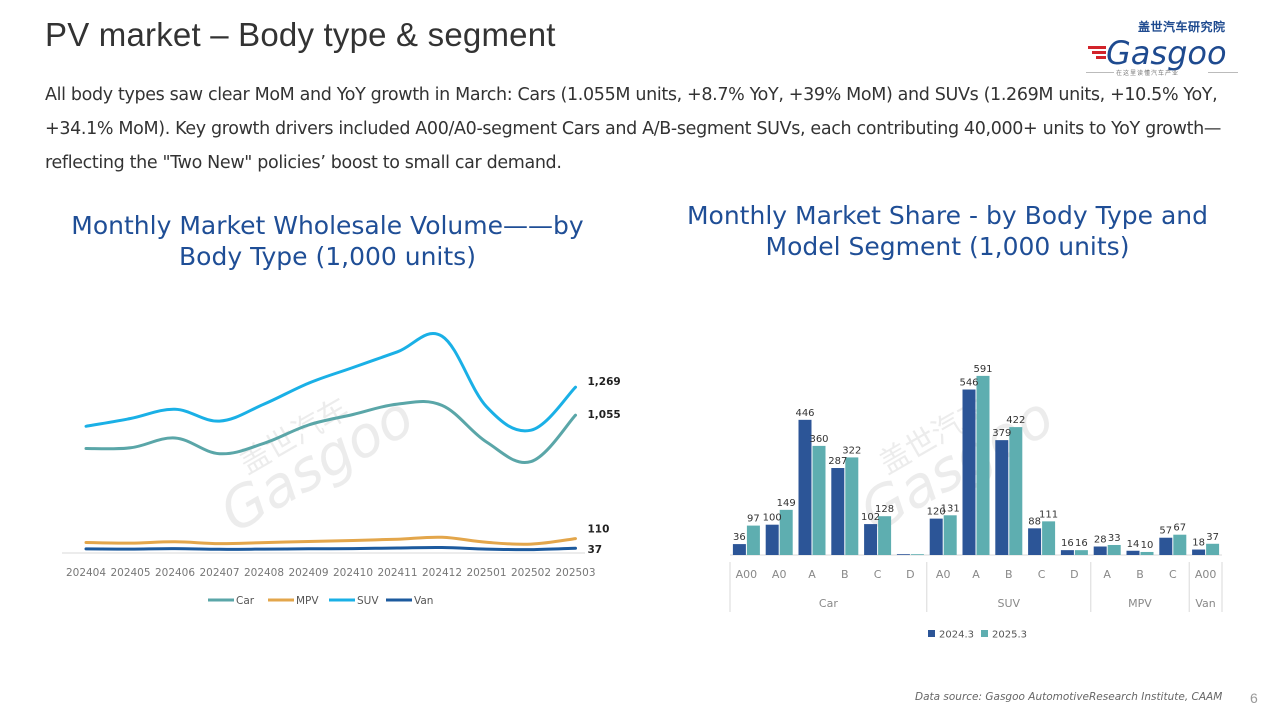 This screenshot has height=720, width=1280. I want to click on legend-label-van: Van, so click(423, 601).